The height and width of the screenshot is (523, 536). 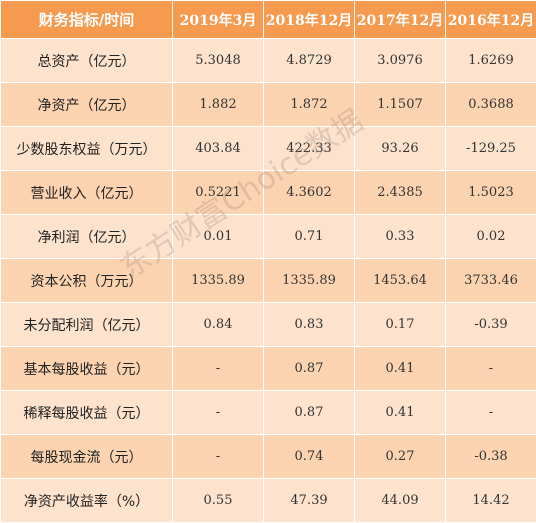 I want to click on table-cell: 2.4385, so click(x=400, y=193).